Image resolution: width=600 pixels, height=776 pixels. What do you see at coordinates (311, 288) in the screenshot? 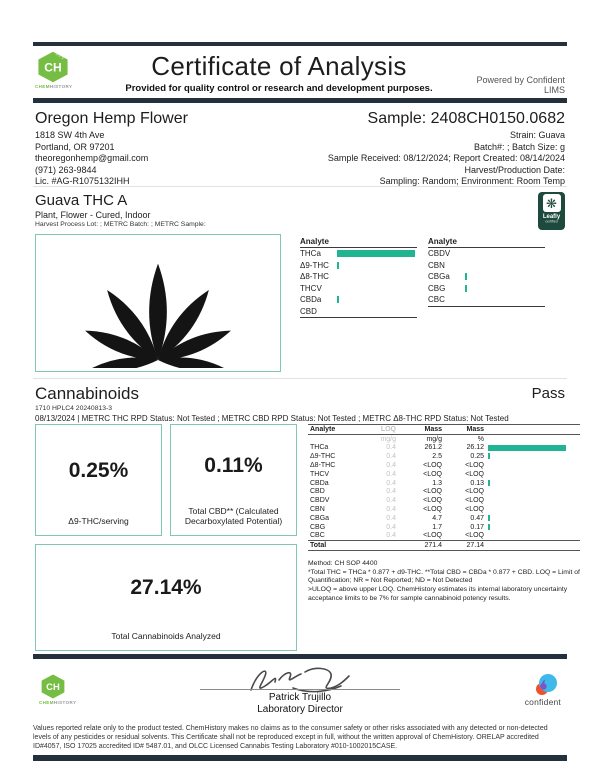
I see `analyte-label: THCV` at bounding box center [311, 288].